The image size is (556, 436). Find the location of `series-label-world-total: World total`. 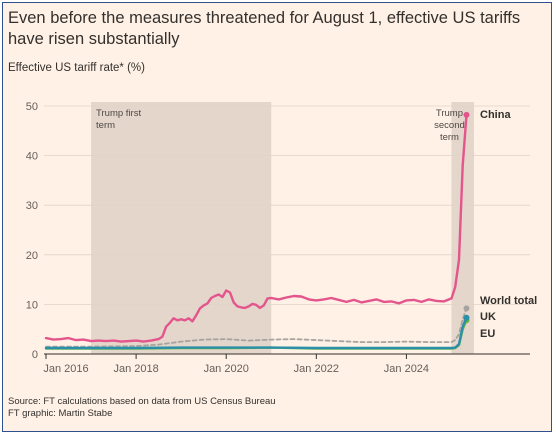

series-label-world-total: World total is located at coordinates (508, 301).